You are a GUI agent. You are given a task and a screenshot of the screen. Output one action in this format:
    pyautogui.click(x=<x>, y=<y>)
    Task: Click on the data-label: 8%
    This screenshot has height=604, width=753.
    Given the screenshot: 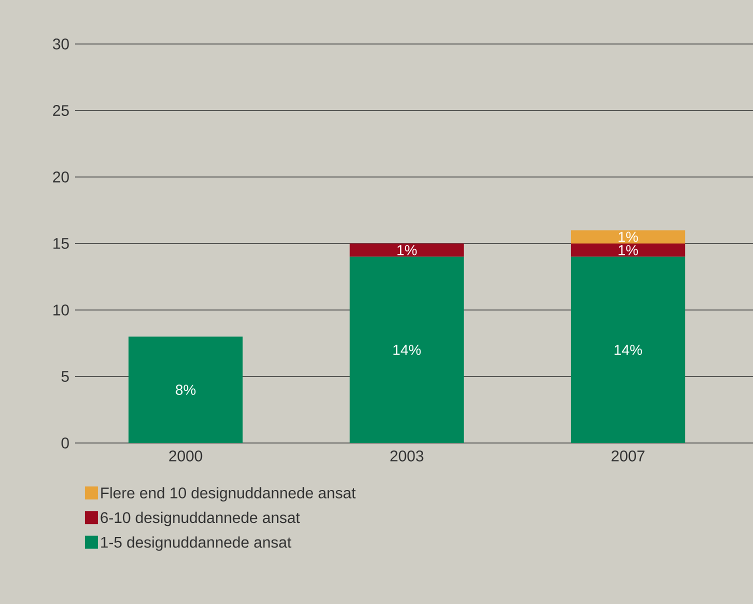 What is the action you would take?
    pyautogui.click(x=186, y=389)
    